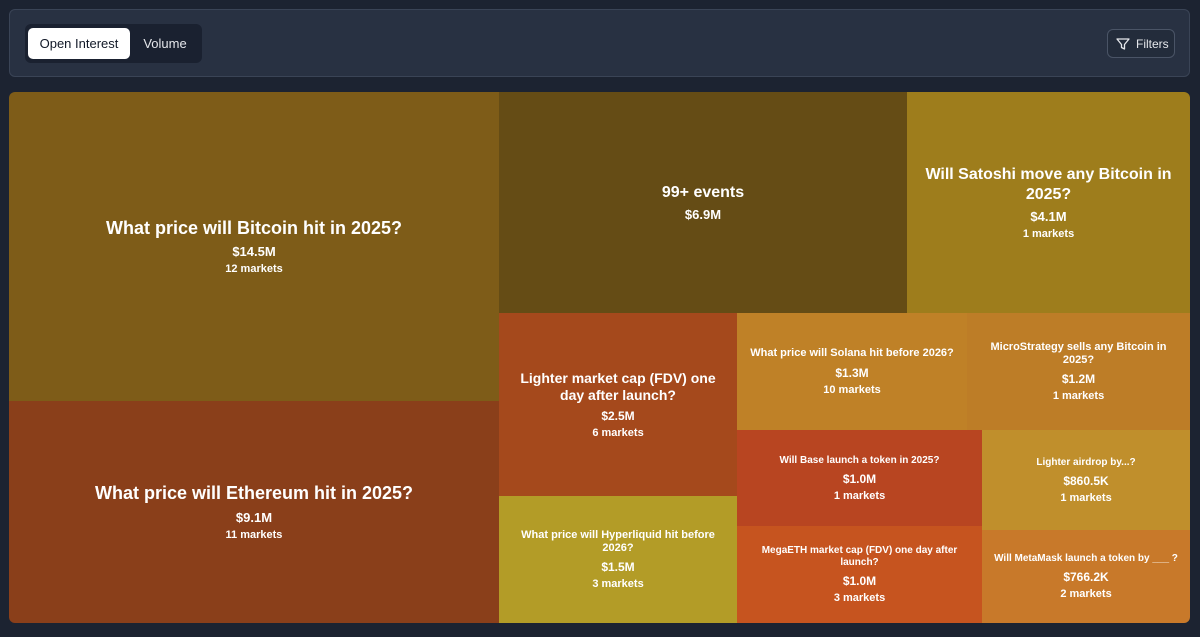 This screenshot has width=1200, height=637. I want to click on cell-value: $766.2K, so click(1086, 577).